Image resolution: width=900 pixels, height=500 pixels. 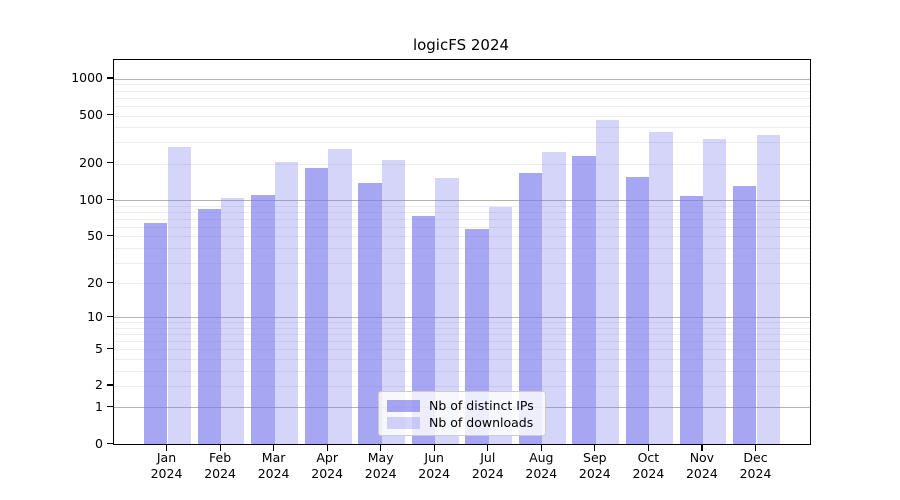 What do you see at coordinates (481, 405) in the screenshot?
I see `legend-label-distinct-ips: Nb of distinct IPs` at bounding box center [481, 405].